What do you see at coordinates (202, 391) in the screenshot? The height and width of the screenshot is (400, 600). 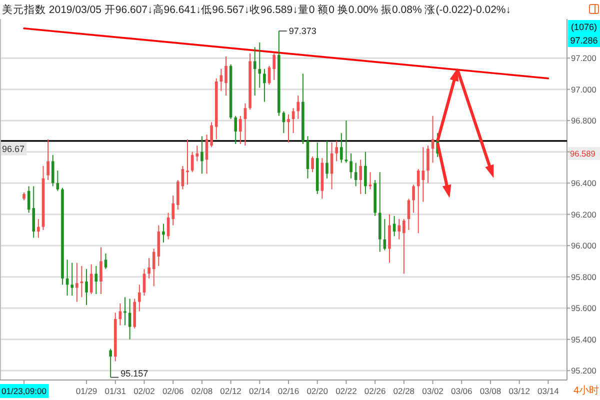 I see `x-tick-label: 02/08` at bounding box center [202, 391].